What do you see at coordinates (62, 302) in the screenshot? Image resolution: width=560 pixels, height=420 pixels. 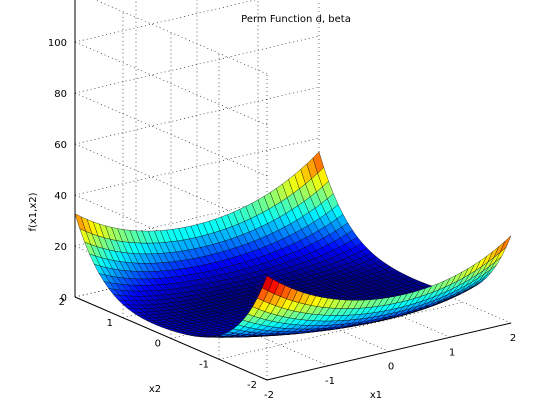 I see `y-tick-label: 2` at bounding box center [62, 302].